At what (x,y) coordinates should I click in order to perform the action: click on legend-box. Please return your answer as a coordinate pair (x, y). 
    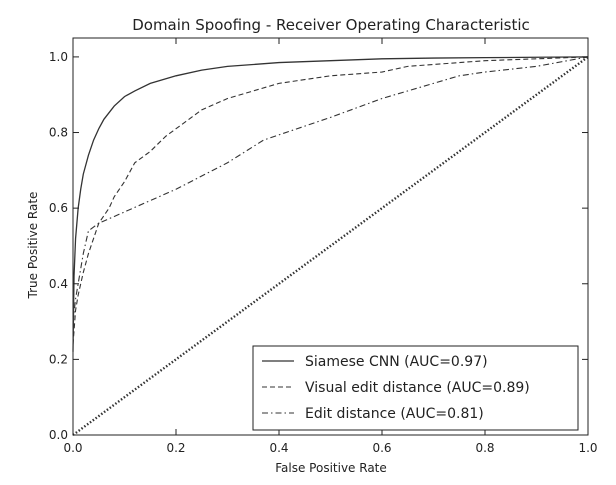
    Looking at the image, I should click on (415, 388).